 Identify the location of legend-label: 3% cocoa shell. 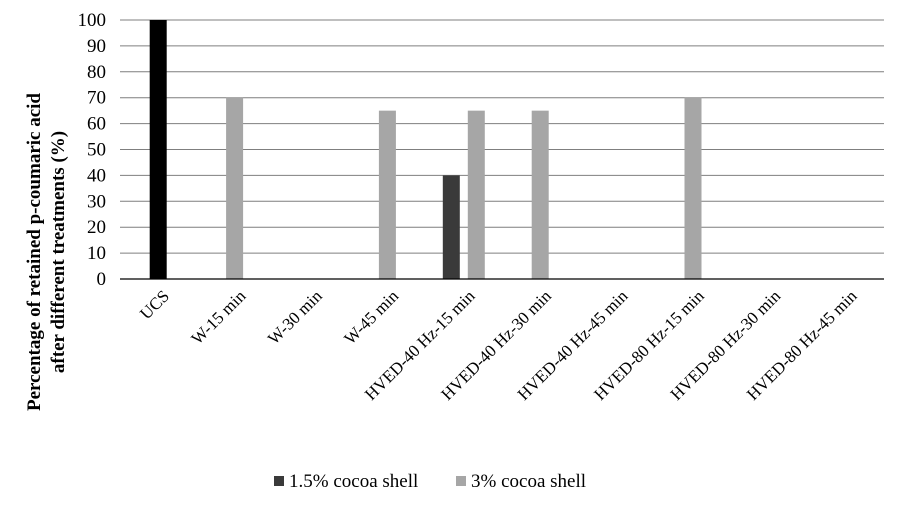
(528, 481).